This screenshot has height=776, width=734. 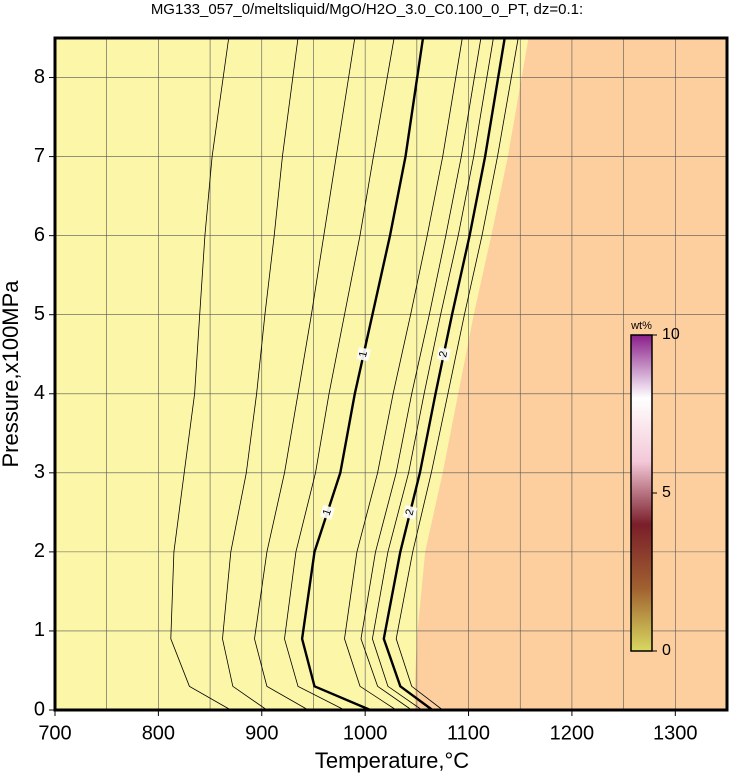 I want to click on colorbar-tick-label: 0, so click(x=666, y=650).